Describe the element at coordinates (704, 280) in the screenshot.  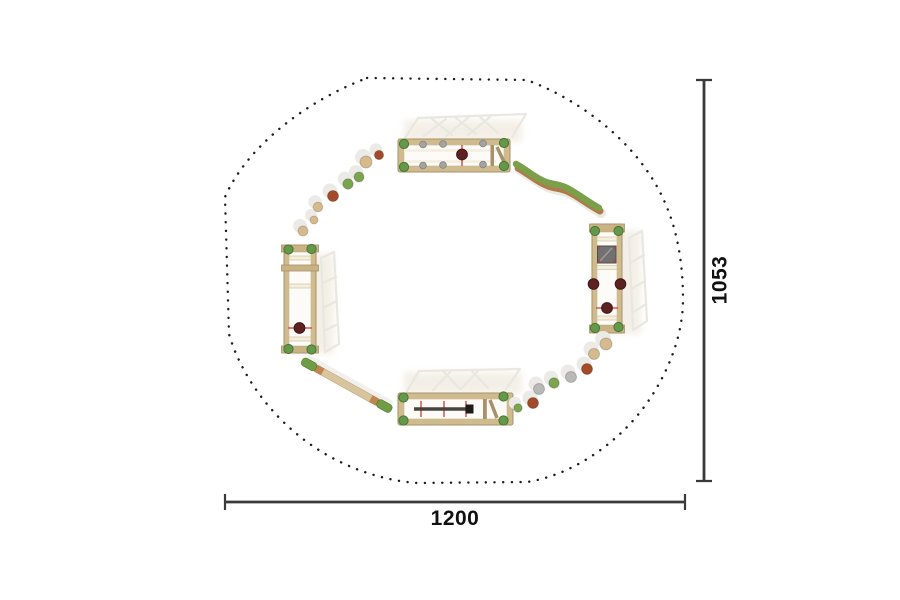
I see `height-dimension-ticks` at that location.